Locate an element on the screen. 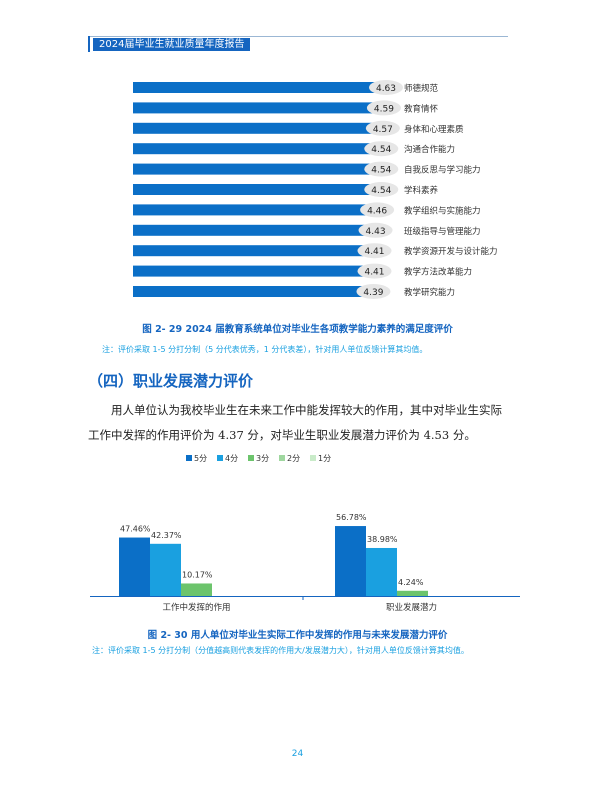 This screenshot has width=595, height=808. category-label: 自我反思与学习能力 is located at coordinates (442, 170).